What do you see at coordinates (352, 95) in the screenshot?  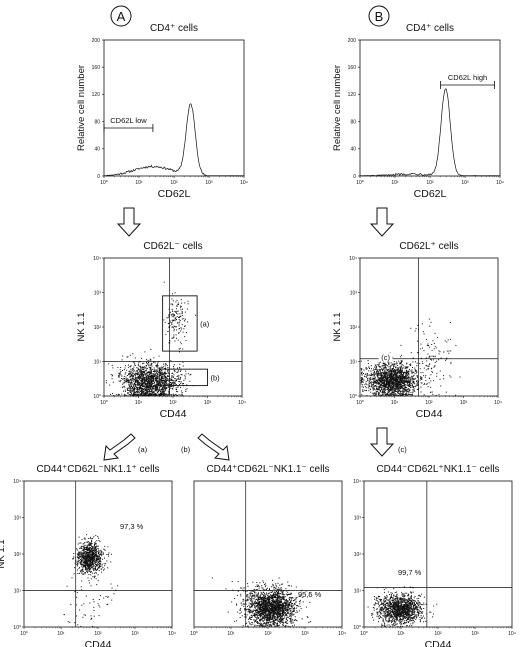 I see `y-tick-label: 120` at bounding box center [352, 95].